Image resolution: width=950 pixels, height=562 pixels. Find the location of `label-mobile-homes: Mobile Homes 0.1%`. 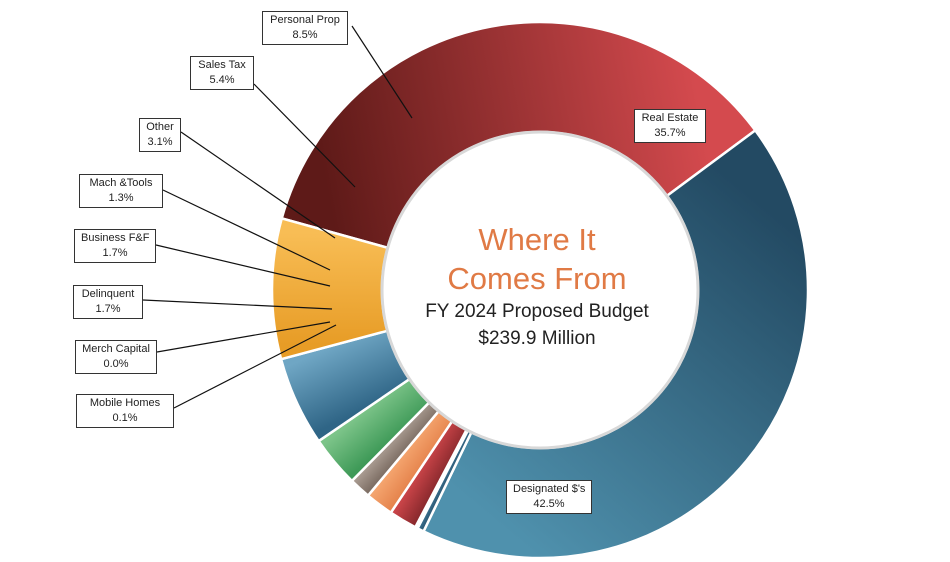

label-mobile-homes: Mobile Homes 0.1% is located at coordinates (125, 411).